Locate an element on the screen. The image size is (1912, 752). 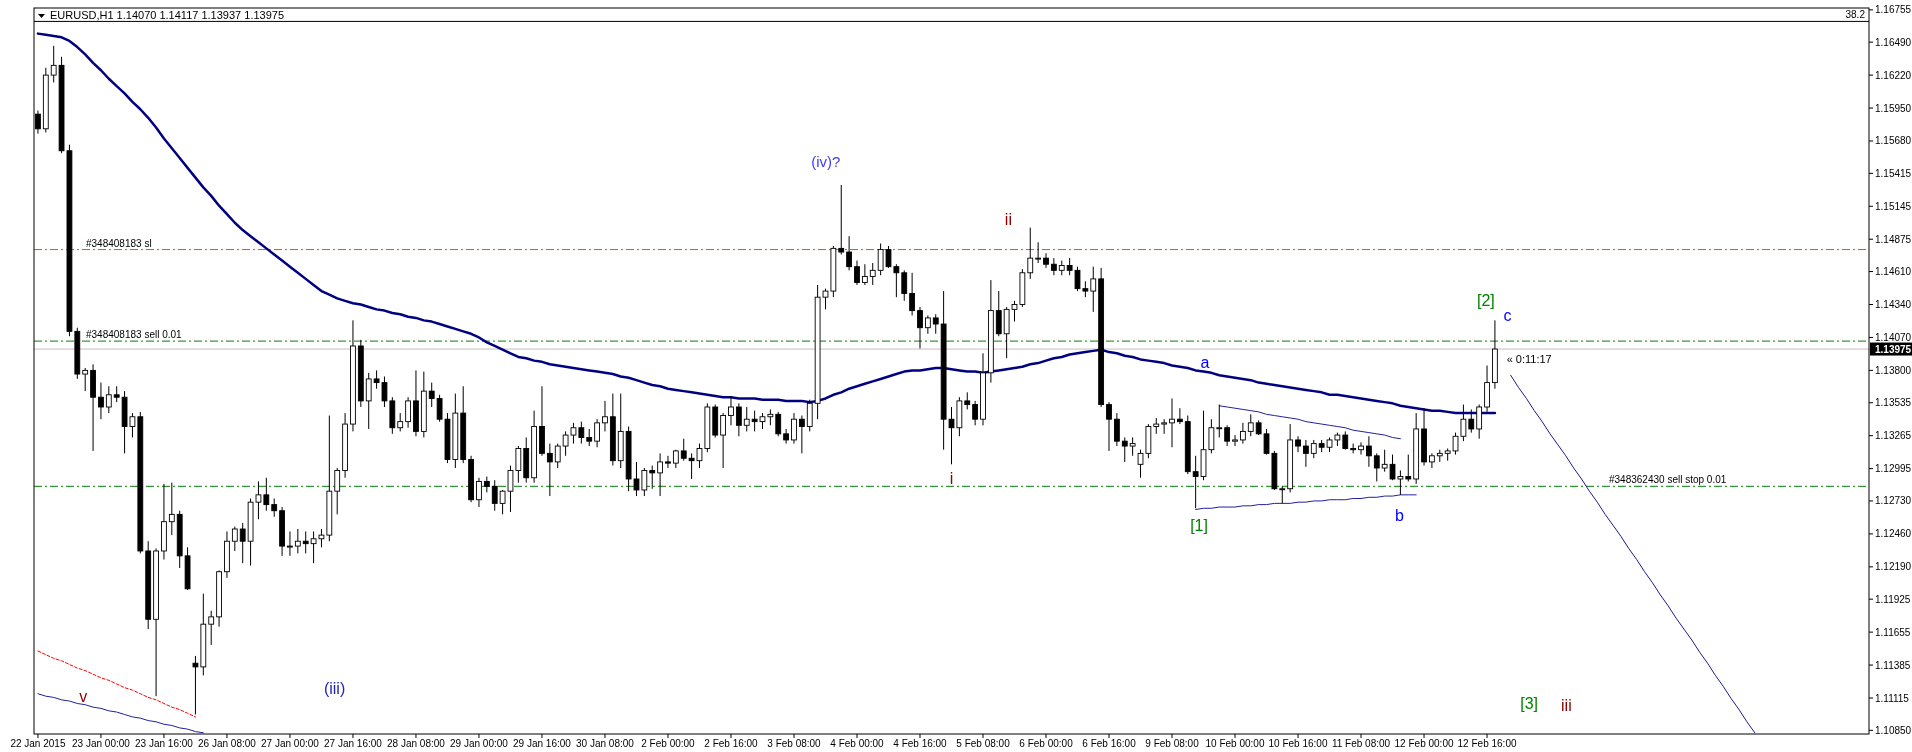
y-tick-label: 1.12460 is located at coordinates (1893, 534).